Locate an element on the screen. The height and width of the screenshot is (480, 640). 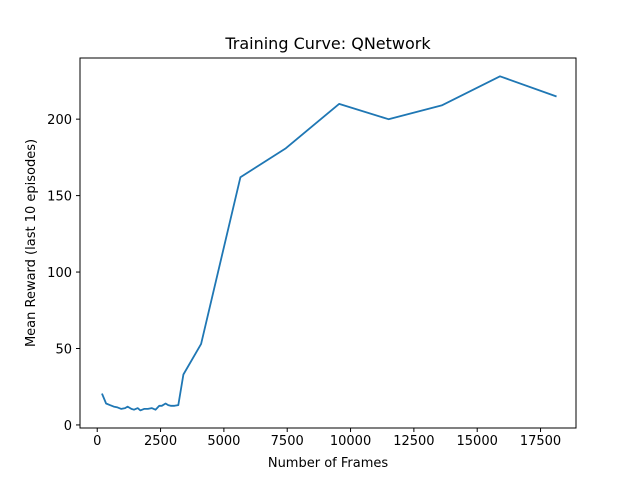
x-tick-label: 17500 is located at coordinates (540, 441).